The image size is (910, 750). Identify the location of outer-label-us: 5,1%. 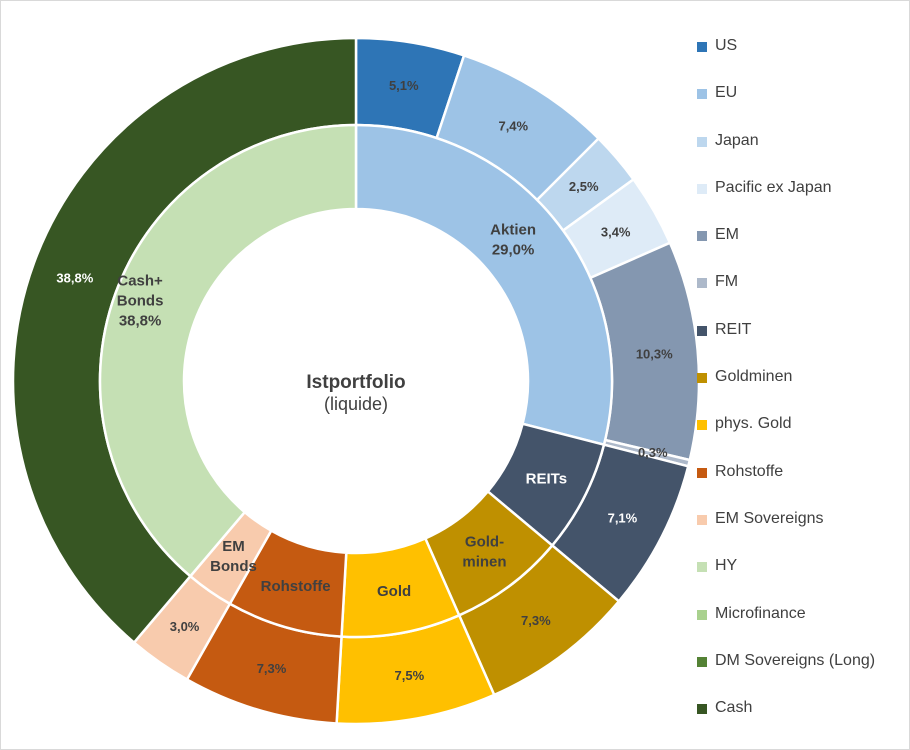
(404, 85).